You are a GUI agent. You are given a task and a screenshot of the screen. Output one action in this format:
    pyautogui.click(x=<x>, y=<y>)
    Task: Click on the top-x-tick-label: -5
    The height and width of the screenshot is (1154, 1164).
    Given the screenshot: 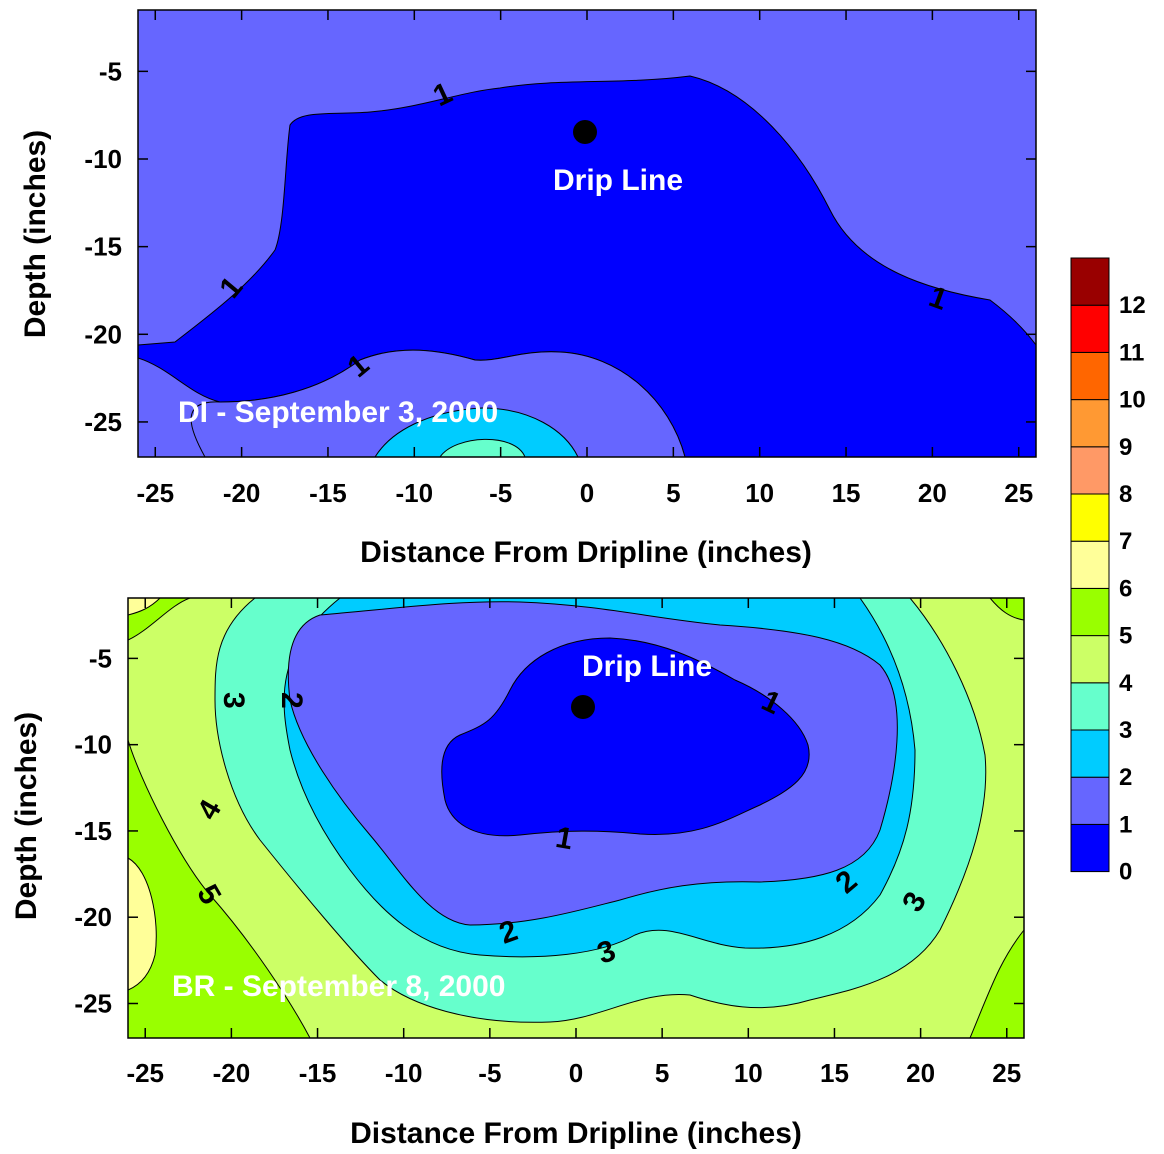 What is the action you would take?
    pyautogui.click(x=500, y=493)
    